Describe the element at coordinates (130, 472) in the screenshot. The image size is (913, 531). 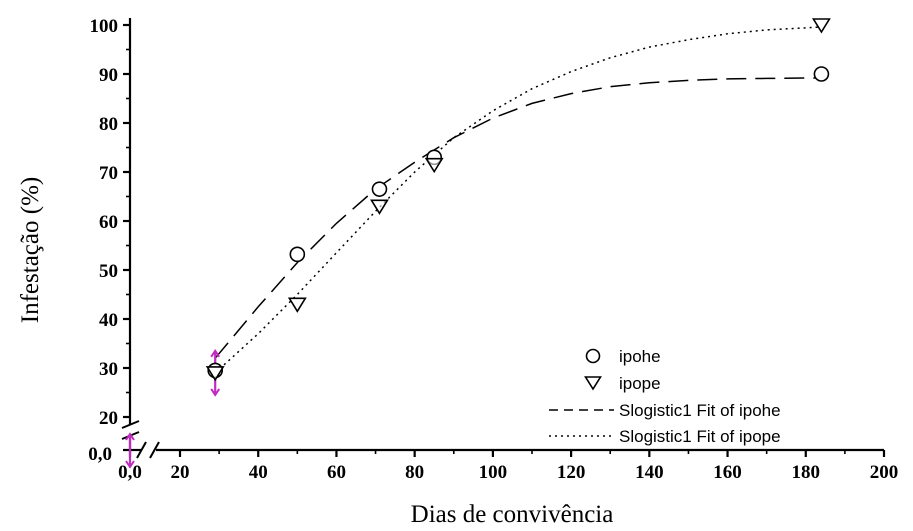
I see `x-origin-label: 0,0` at that location.